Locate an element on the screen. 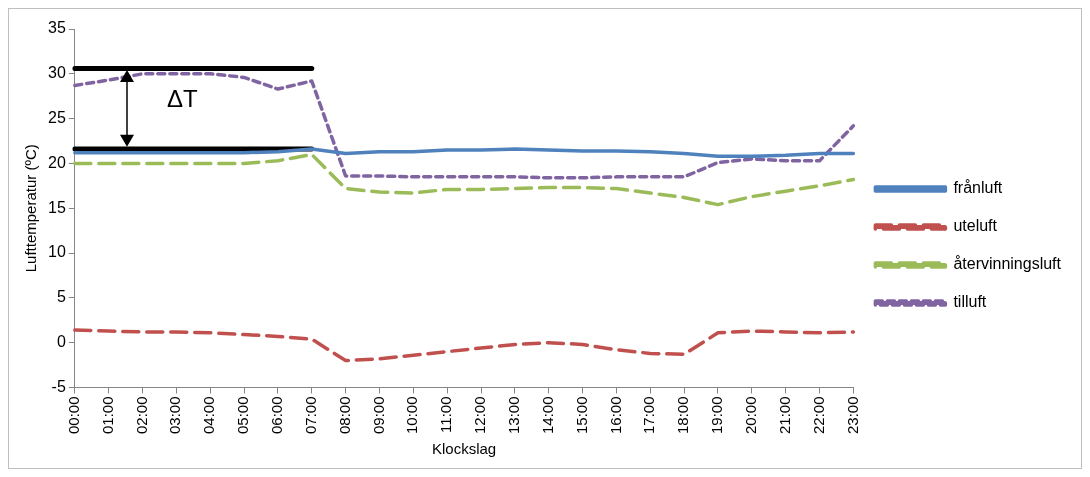  x-tick-label: 20:00 is located at coordinates (750, 415).